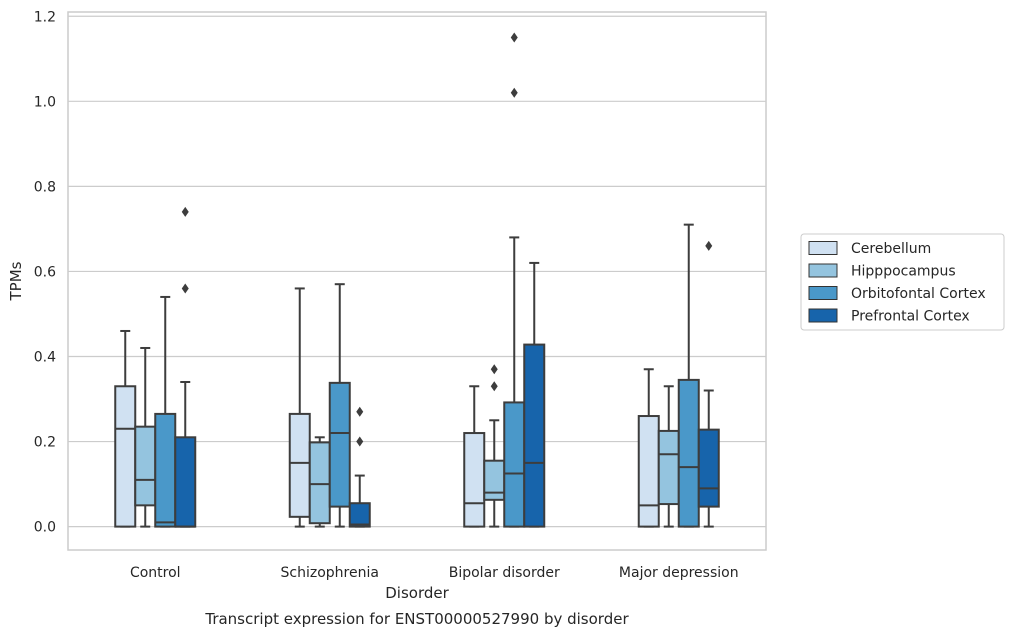  What do you see at coordinates (45, 443) in the screenshot?
I see `y-tick-label: 0.2` at bounding box center [45, 443].